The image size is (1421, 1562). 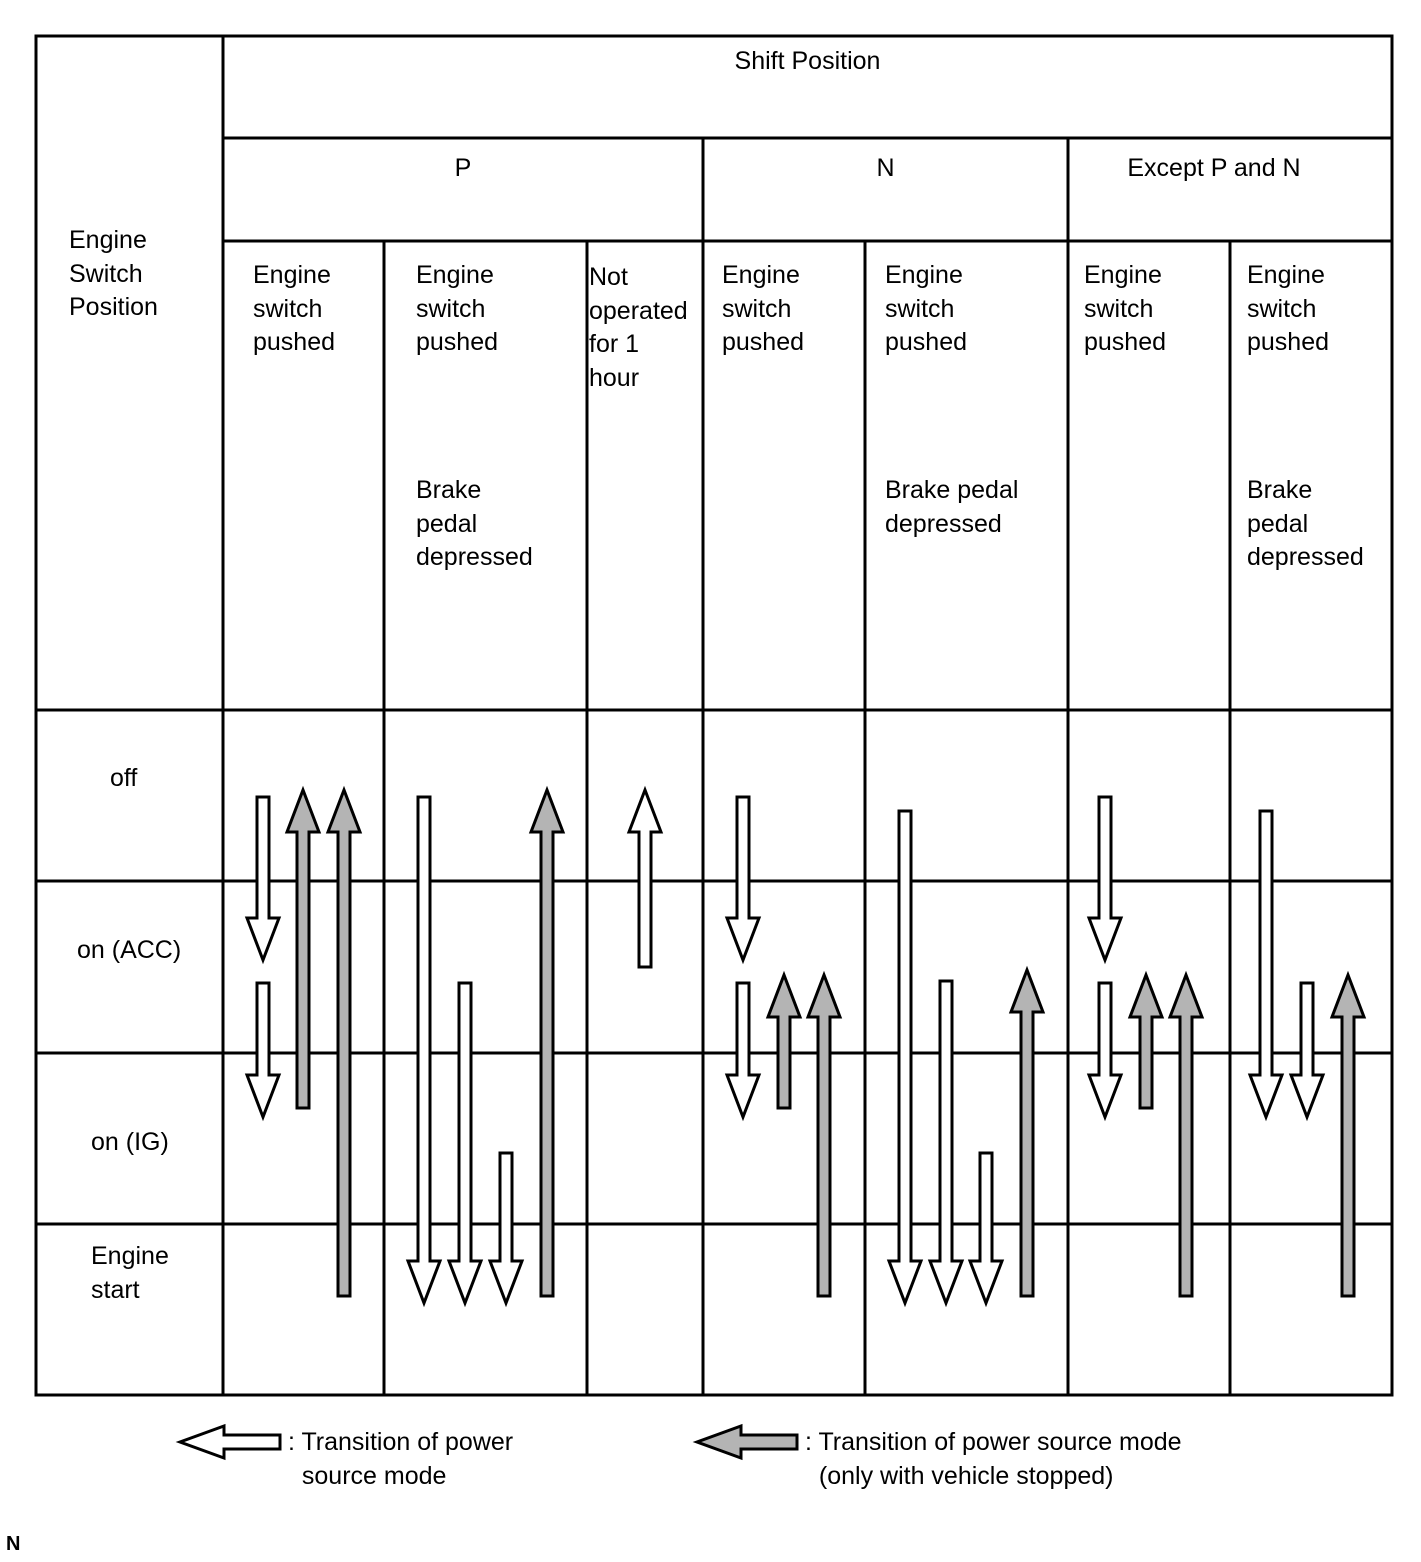 I want to click on row-engine-start: Engine start, so click(x=130, y=1273).